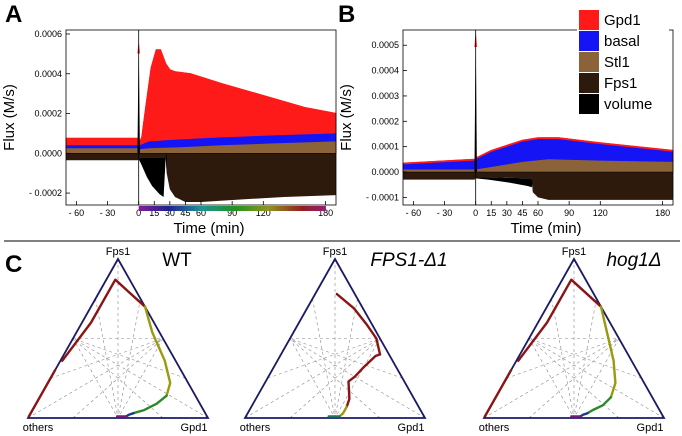 Image resolution: width=682 pixels, height=436 pixels. I want to click on ternary-0-median-line, so click(95, 378).